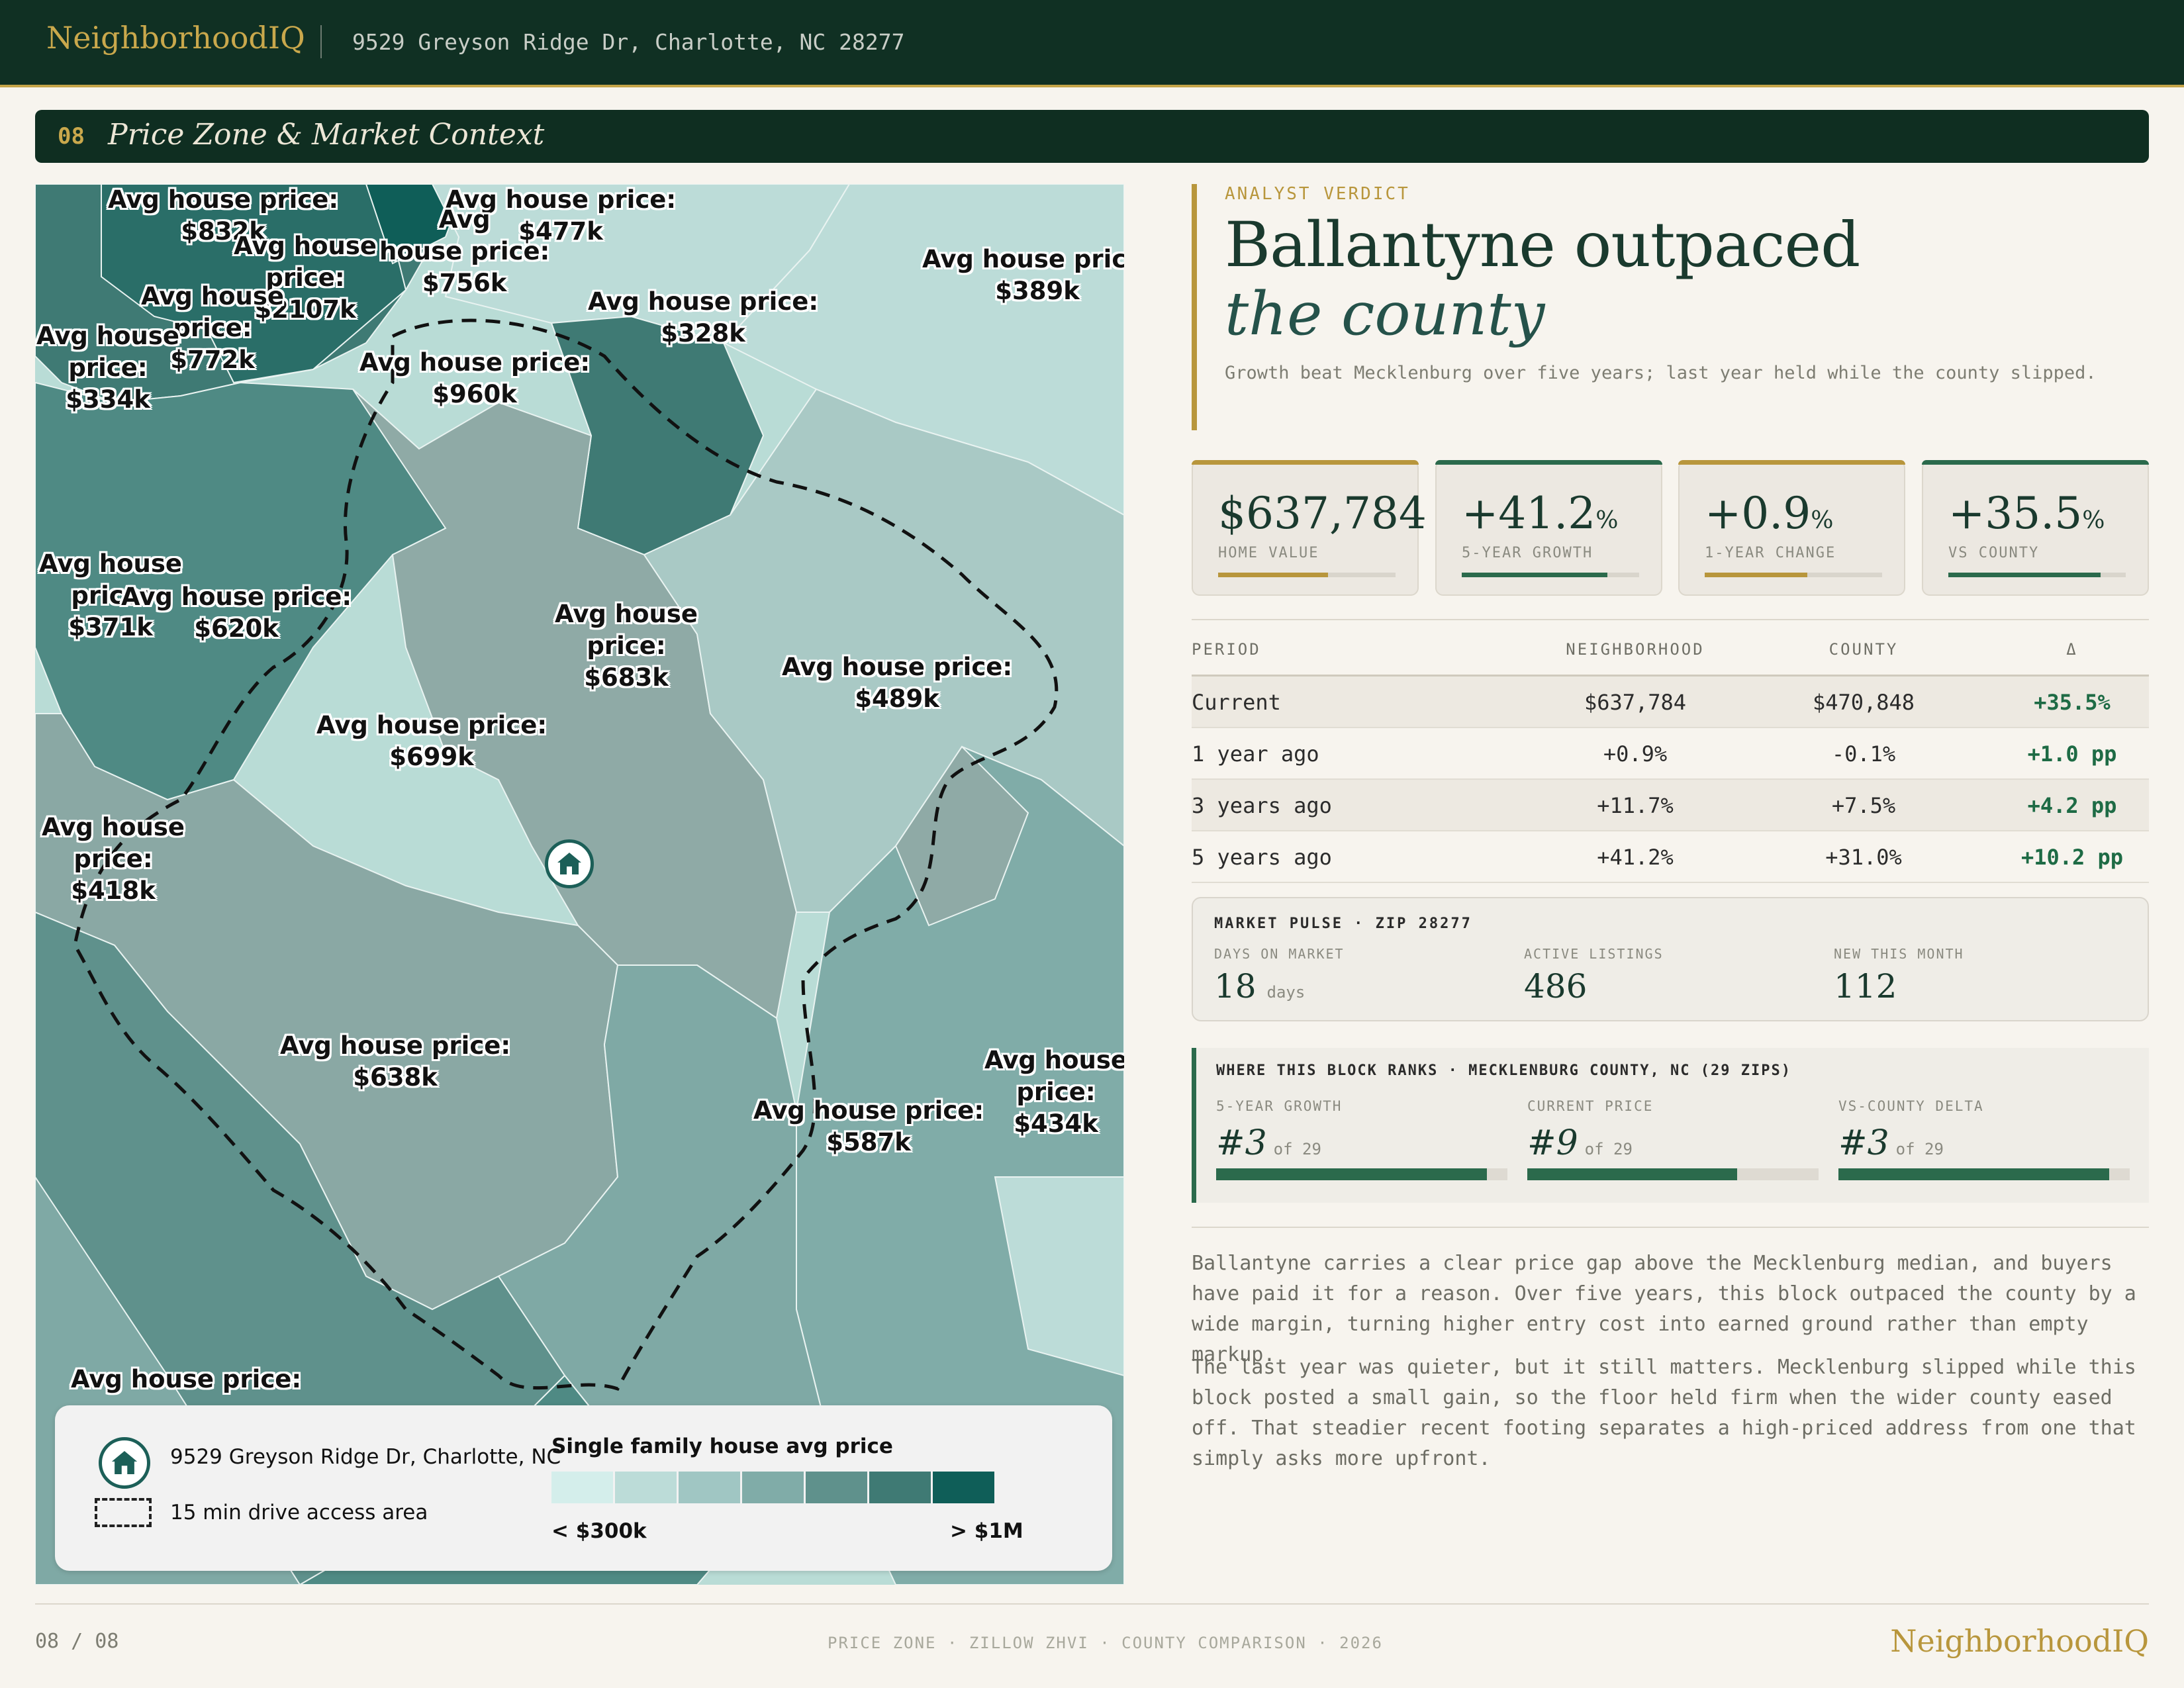 Image resolution: width=2184 pixels, height=1688 pixels. Describe the element at coordinates (111, 595) in the screenshot. I see `map-price-label: Avg house price: $371k` at that location.